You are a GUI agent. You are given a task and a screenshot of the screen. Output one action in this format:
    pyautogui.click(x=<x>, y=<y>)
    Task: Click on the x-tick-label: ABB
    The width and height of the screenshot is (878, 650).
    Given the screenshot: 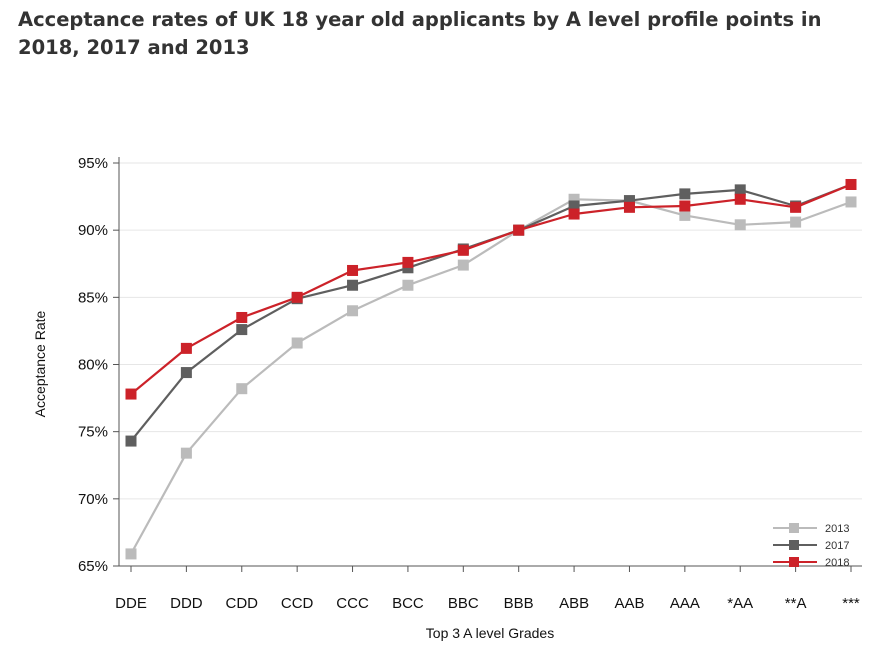 What is the action you would take?
    pyautogui.click(x=574, y=603)
    